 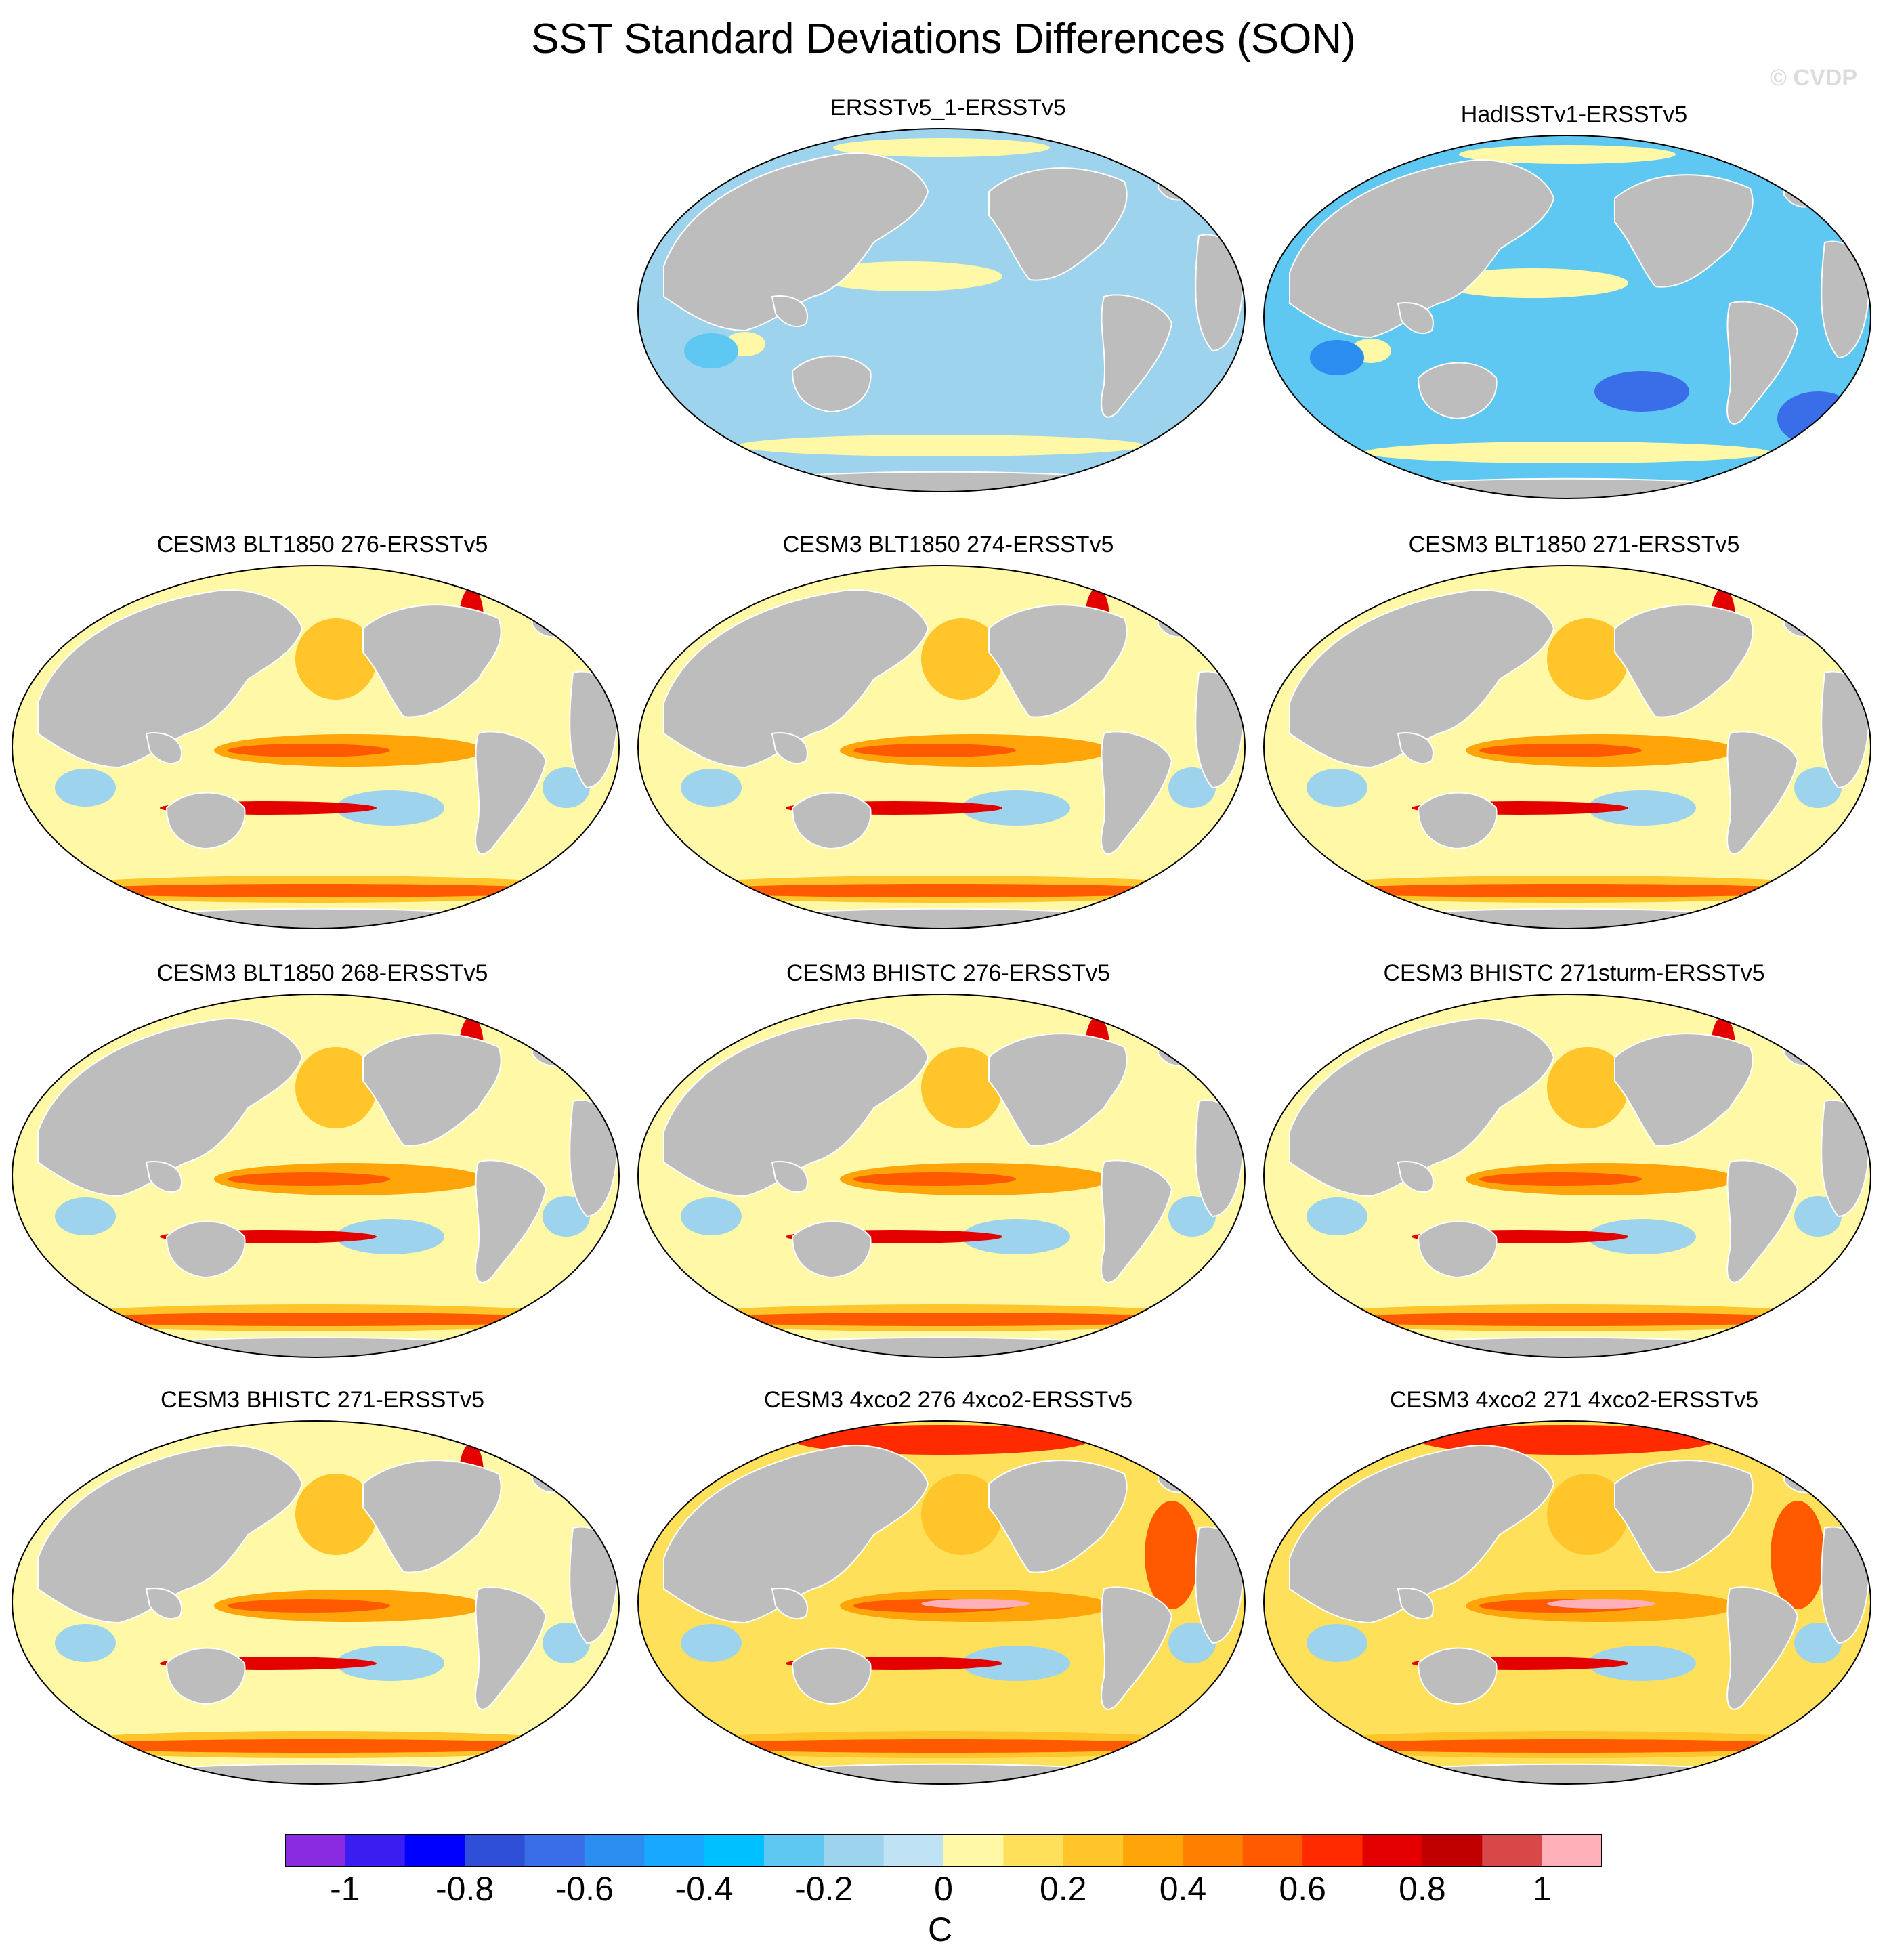 I want to click on panel-title: ERSSTv5_1-ERSSTv5, so click(x=948, y=108).